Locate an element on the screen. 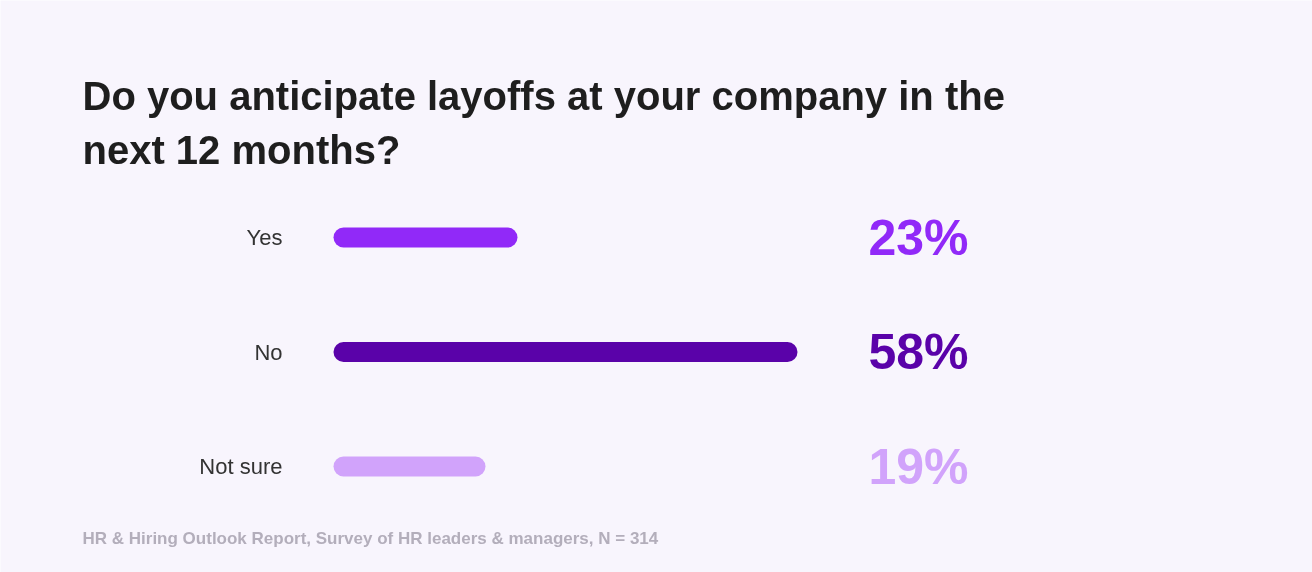 The image size is (1312, 572). y-tick-label: No is located at coordinates (268, 352).